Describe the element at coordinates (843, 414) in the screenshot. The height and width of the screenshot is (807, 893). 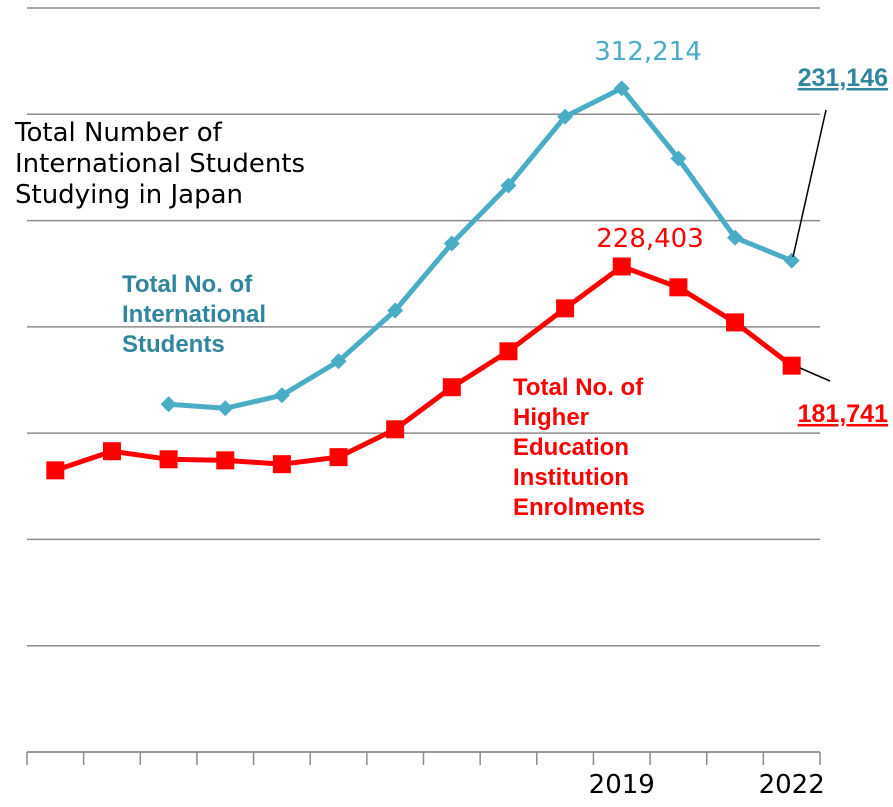
I see `value-label: 181,741` at that location.